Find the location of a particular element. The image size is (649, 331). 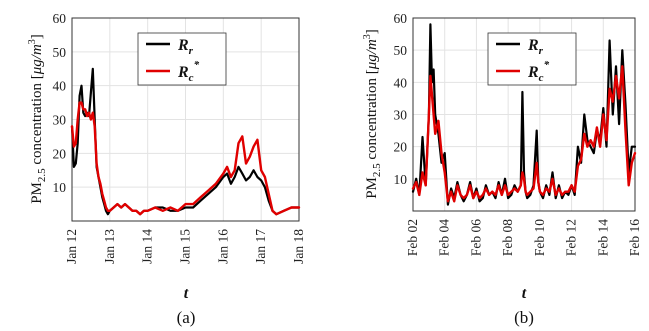

x-axis-label-a: t is located at coordinates (186, 293).